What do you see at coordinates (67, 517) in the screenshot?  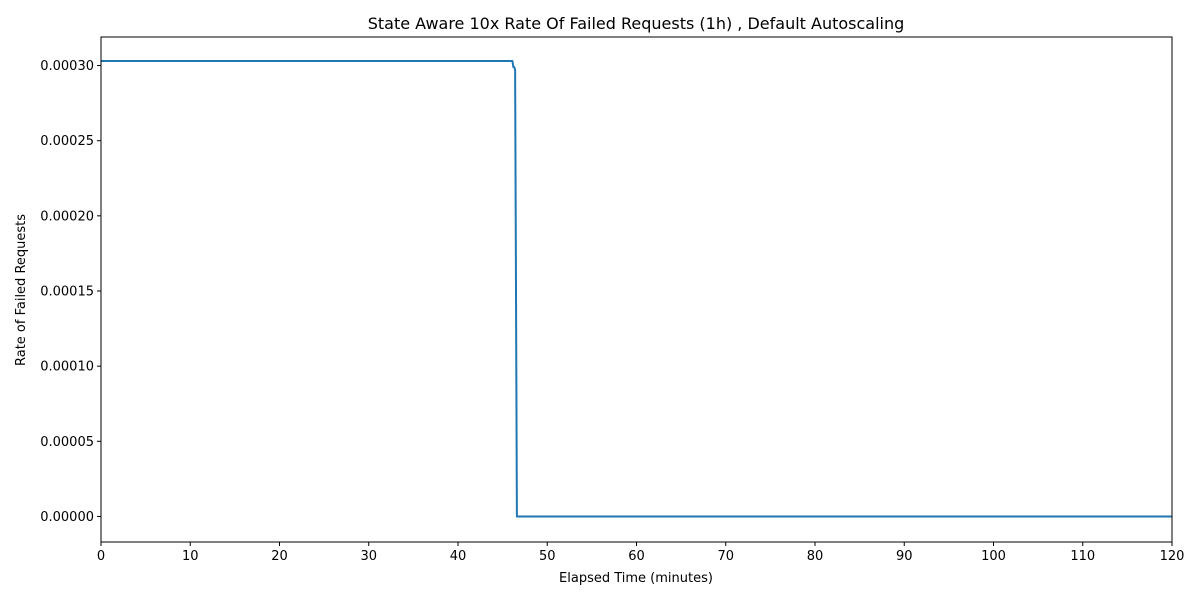 I see `y-tick-label: 0.00000` at bounding box center [67, 517].